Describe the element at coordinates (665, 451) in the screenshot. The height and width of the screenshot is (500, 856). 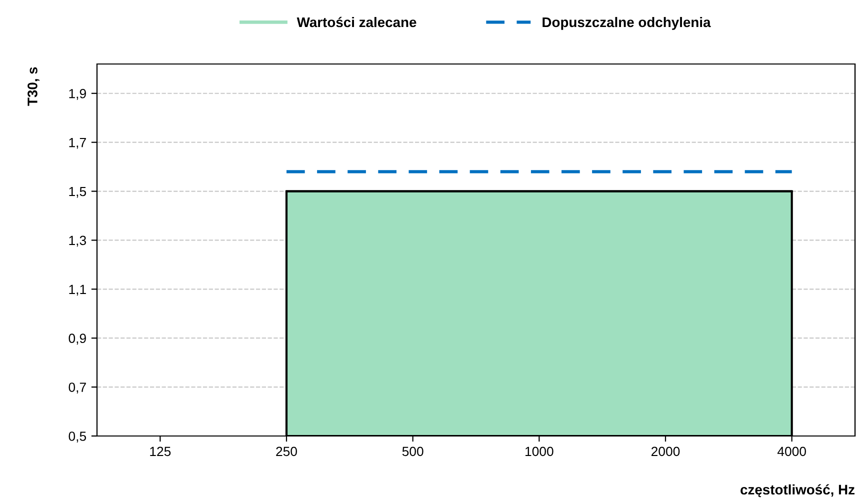
I see `x-tick-label: 2000` at that location.